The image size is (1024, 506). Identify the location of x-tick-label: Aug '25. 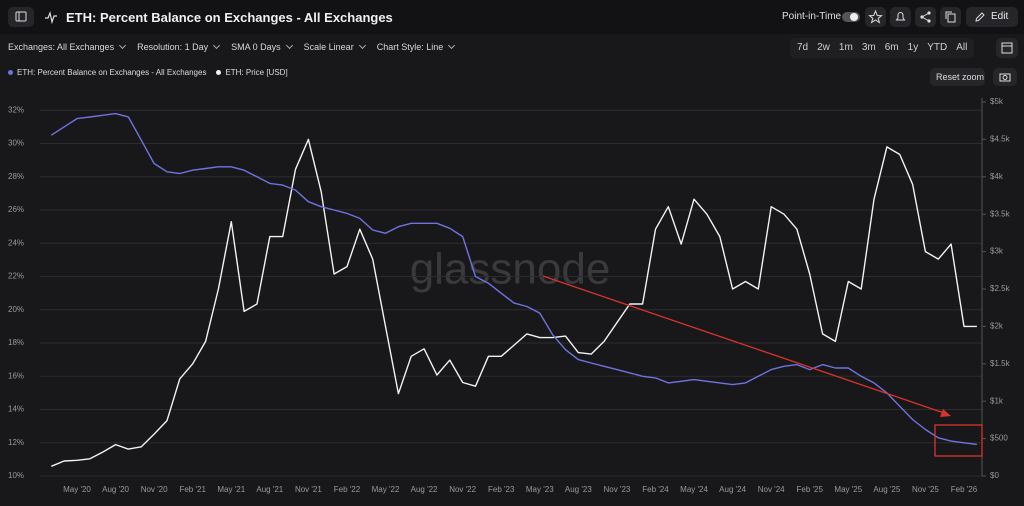
(886, 489).